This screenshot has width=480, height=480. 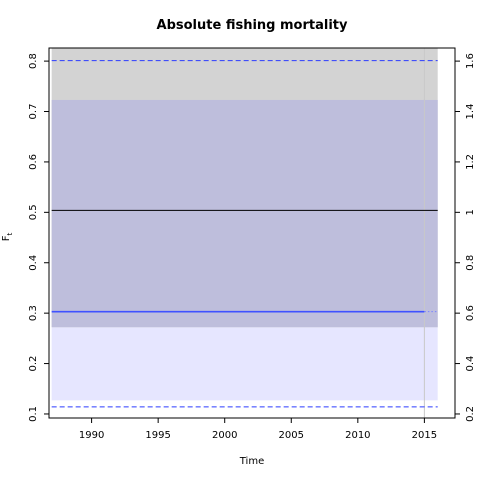 What do you see at coordinates (33, 112) in the screenshot?
I see `y-tick-label-6: 0.7` at bounding box center [33, 112].